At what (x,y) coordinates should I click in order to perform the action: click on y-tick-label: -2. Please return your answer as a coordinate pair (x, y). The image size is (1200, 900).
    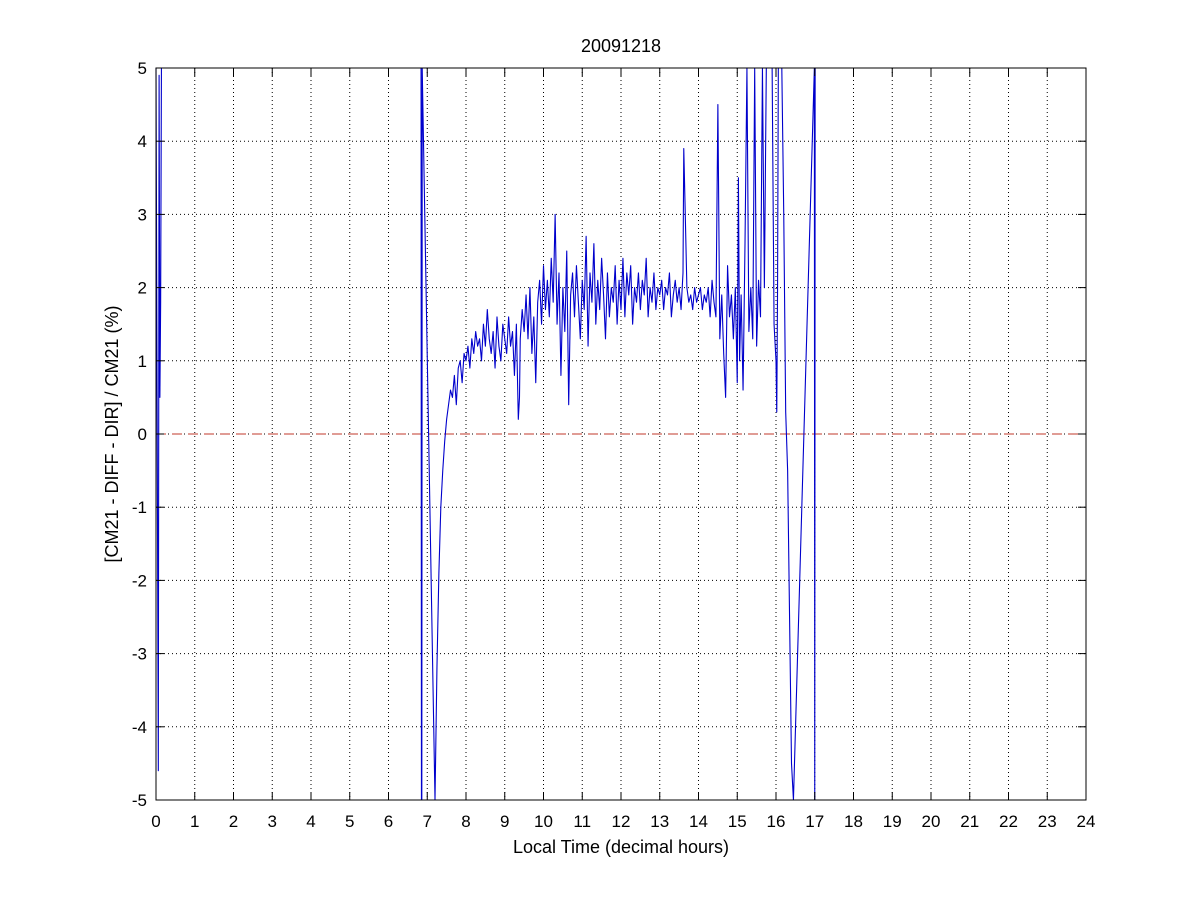
    Looking at the image, I should click on (139, 580).